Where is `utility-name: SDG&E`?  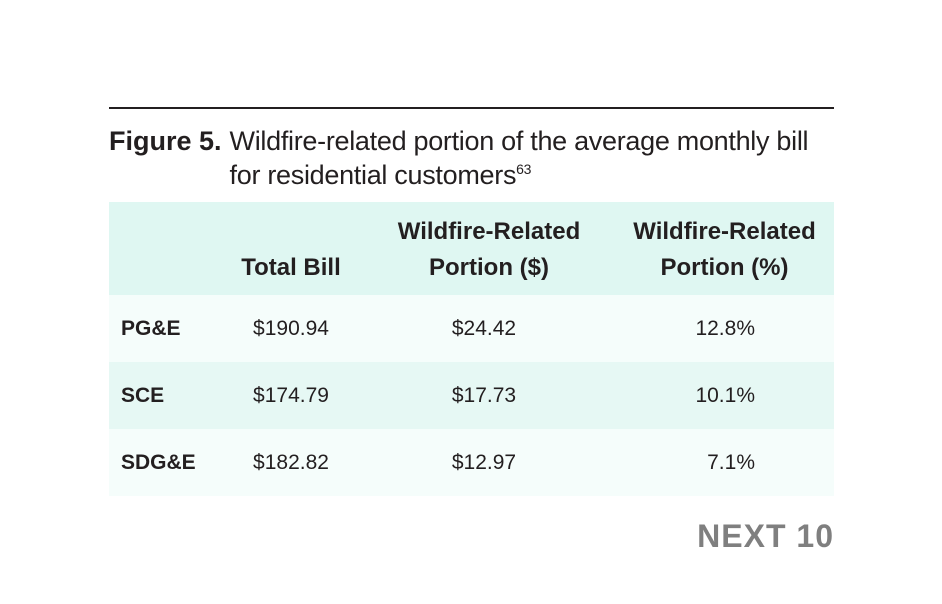 utility-name: SDG&E is located at coordinates (158, 462).